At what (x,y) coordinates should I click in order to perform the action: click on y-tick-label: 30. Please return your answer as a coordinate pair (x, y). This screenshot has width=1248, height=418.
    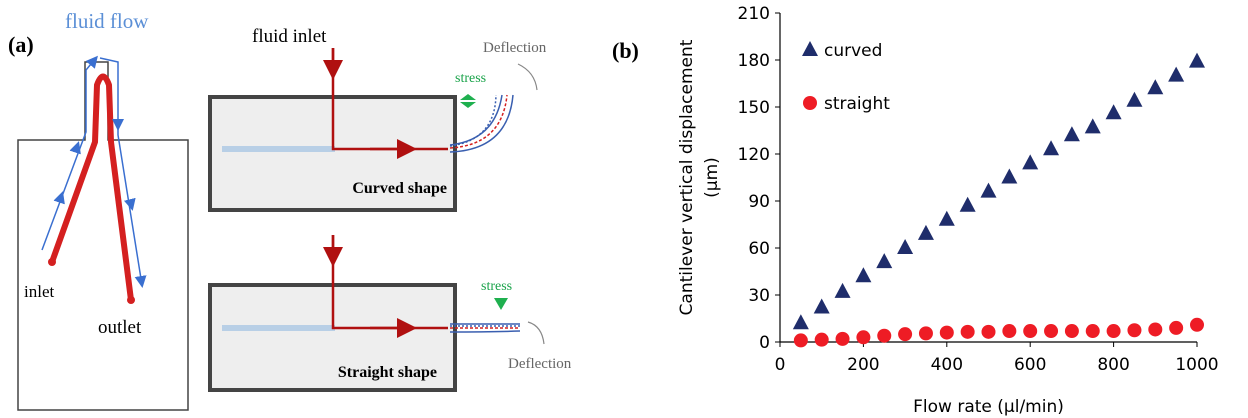
    Looking at the image, I should click on (759, 296).